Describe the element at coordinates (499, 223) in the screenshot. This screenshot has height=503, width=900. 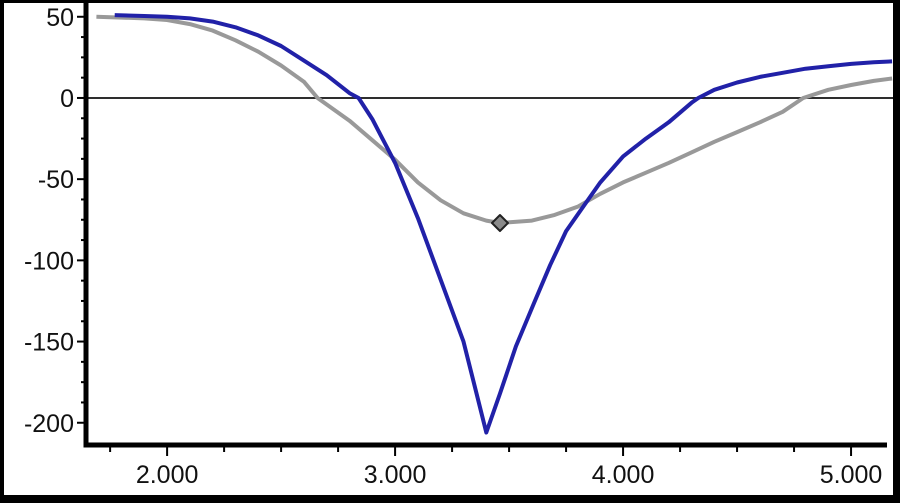
I see `min-marker-diamond` at that location.